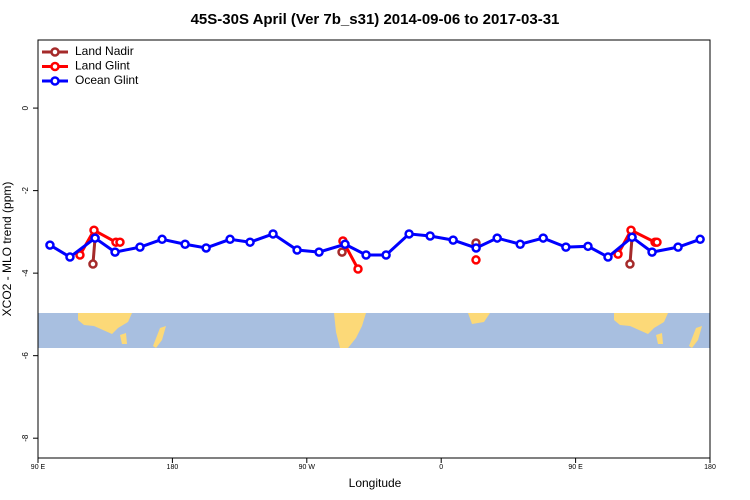 The image size is (750, 500). I want to click on y-tick-label: -6, so click(25, 356).